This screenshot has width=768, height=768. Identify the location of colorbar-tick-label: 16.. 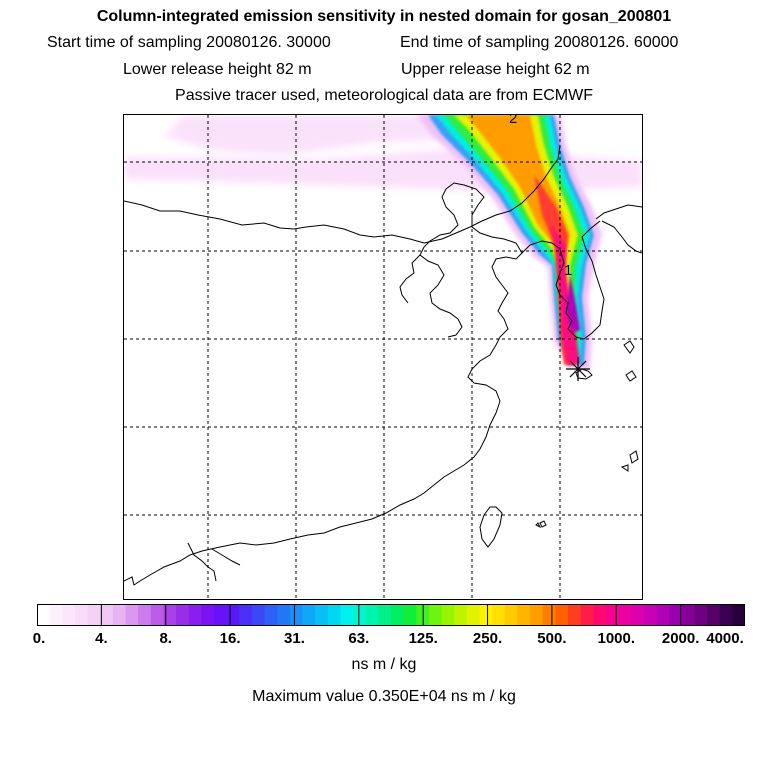
(230, 638).